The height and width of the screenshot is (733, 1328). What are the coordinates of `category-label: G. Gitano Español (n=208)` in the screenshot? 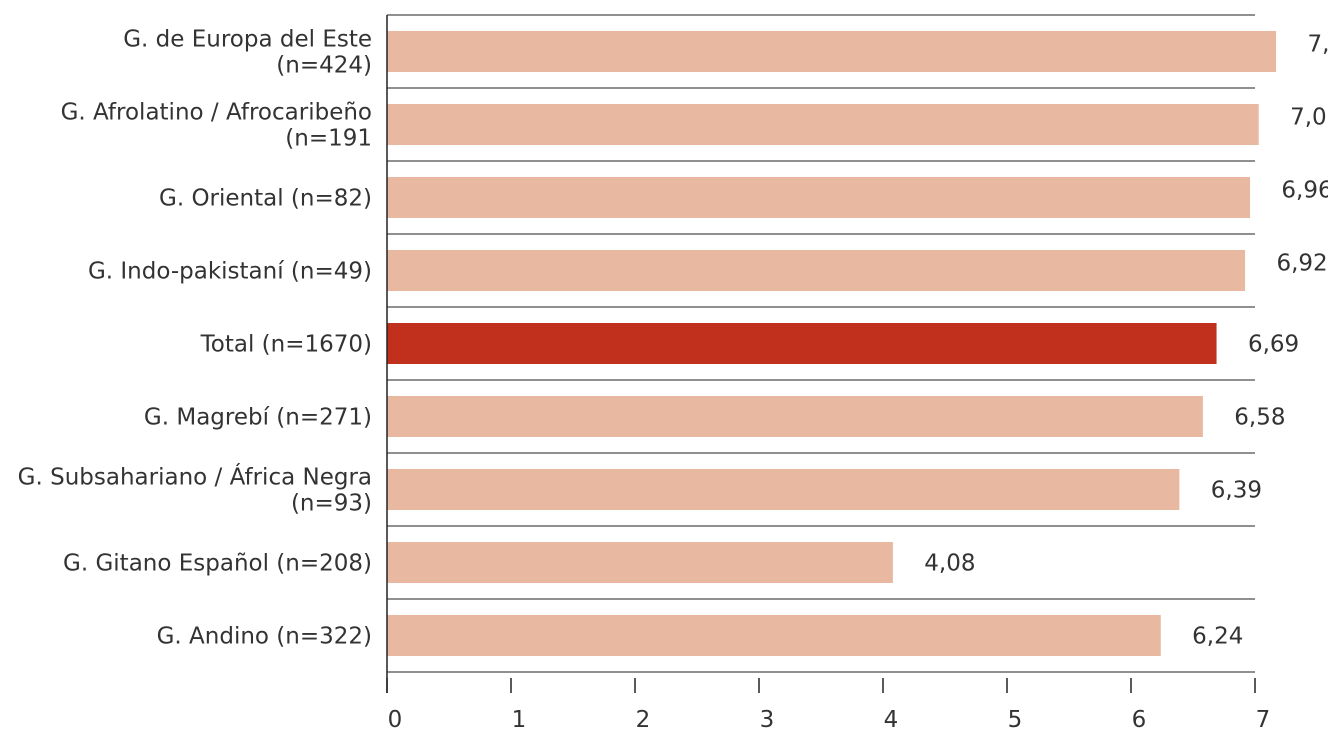 It's located at (217, 564).